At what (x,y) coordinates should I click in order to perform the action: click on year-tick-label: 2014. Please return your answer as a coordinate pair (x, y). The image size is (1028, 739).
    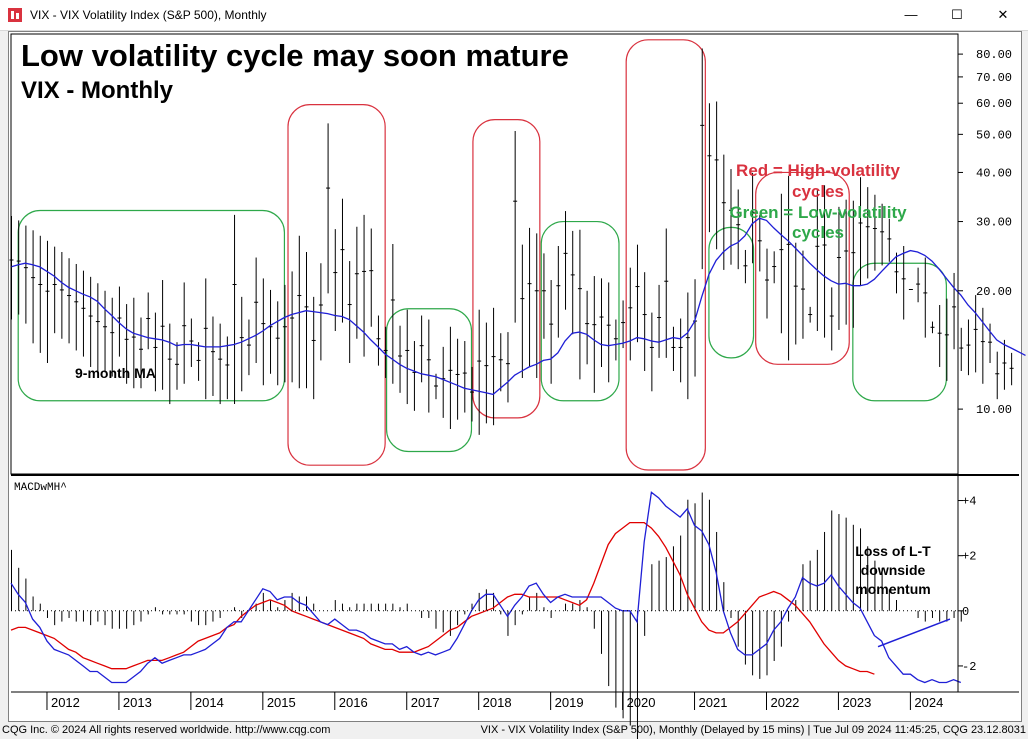
    Looking at the image, I should click on (209, 702).